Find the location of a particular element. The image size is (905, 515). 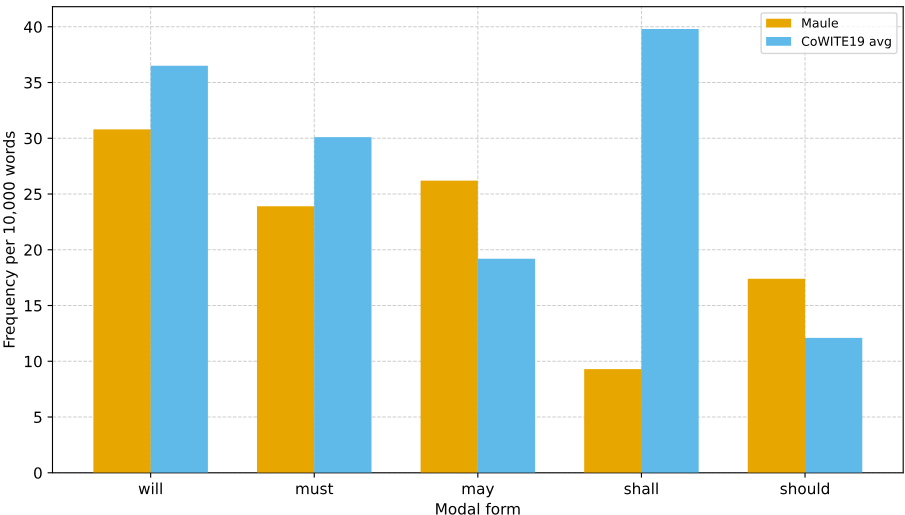

y-tick-label: 10 is located at coordinates (33, 362).